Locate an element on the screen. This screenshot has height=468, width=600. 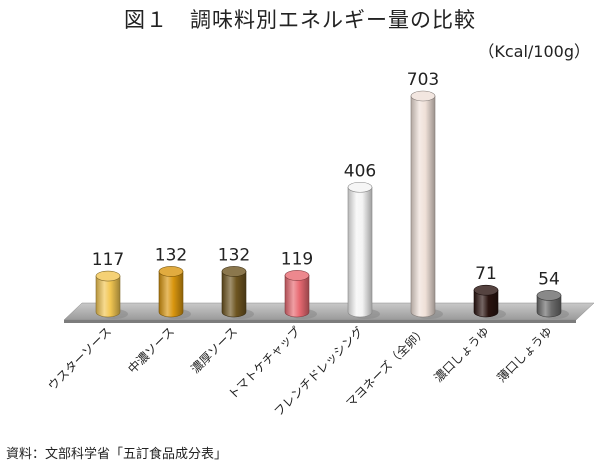
unit-label: （Kcal/100g） is located at coordinates (534, 51).